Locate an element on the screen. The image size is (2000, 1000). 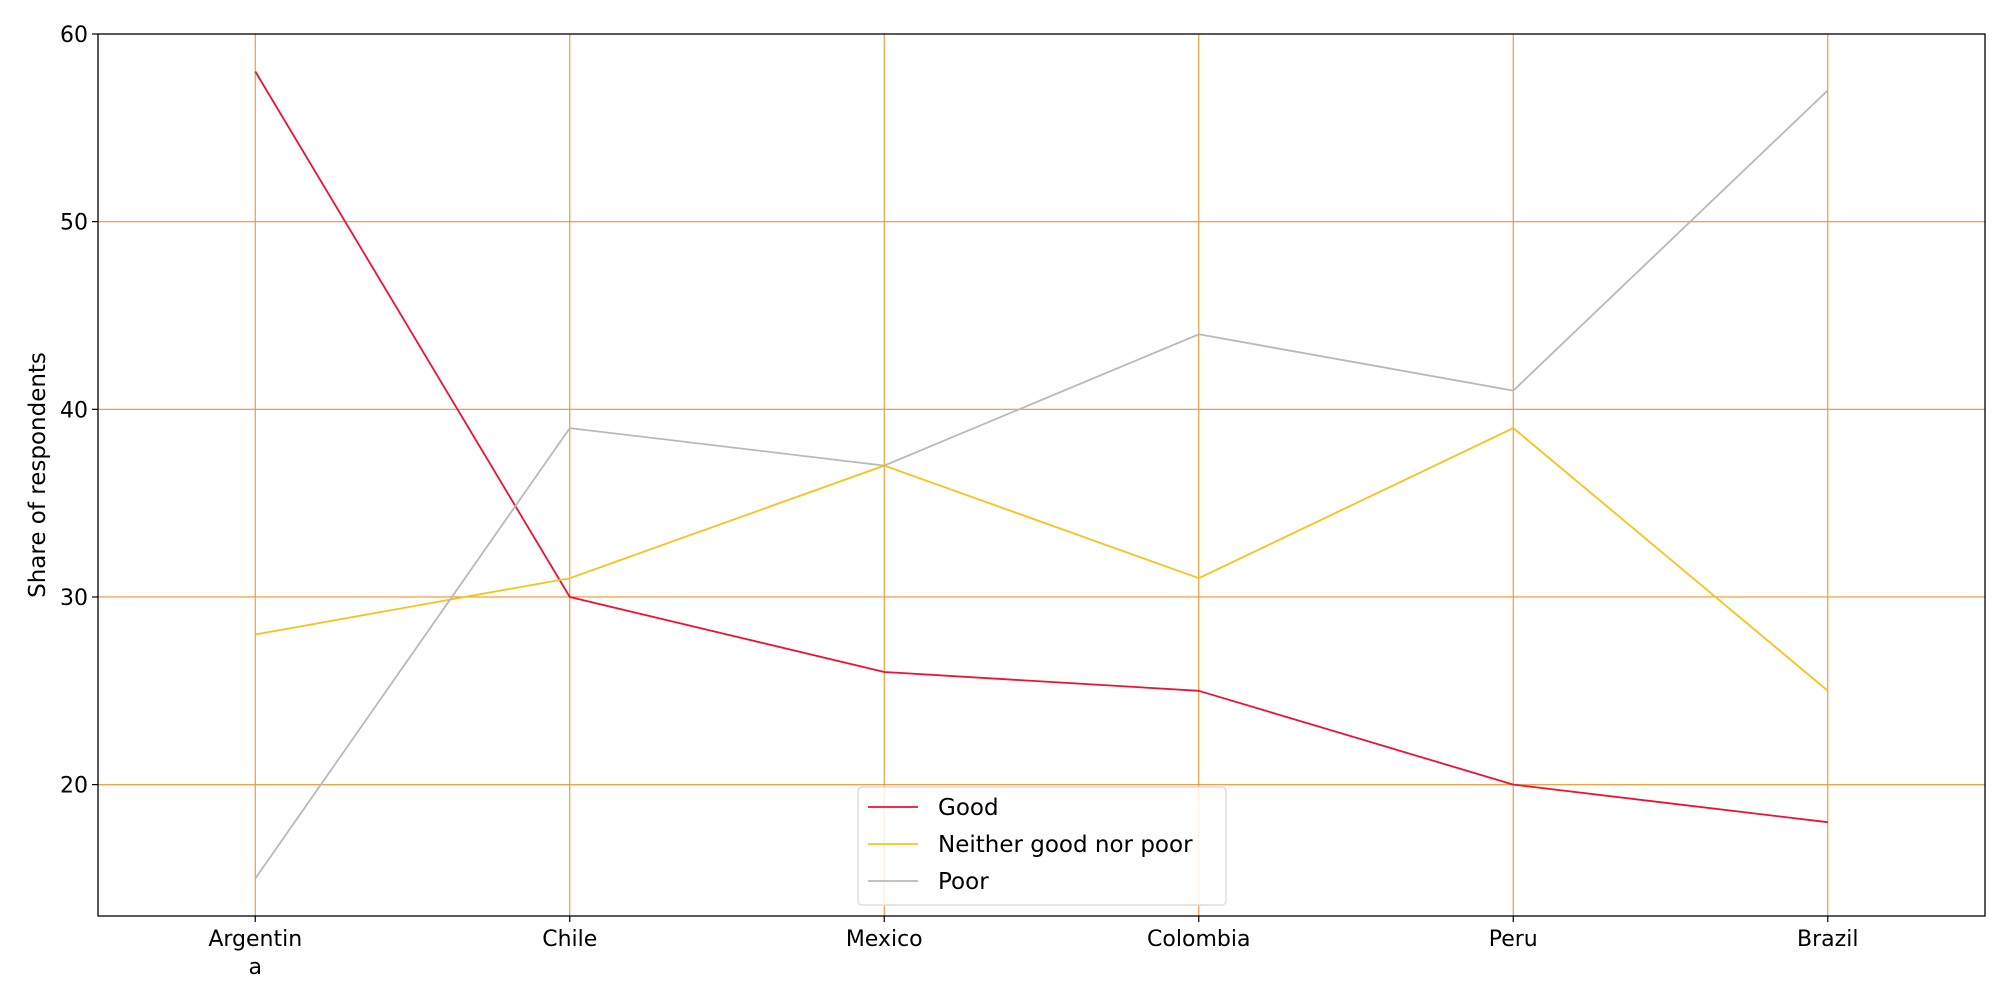
x-axis-ticks: Argentin a Chile Mexico Colombia Peru Brazil is located at coordinates (1033, 948).